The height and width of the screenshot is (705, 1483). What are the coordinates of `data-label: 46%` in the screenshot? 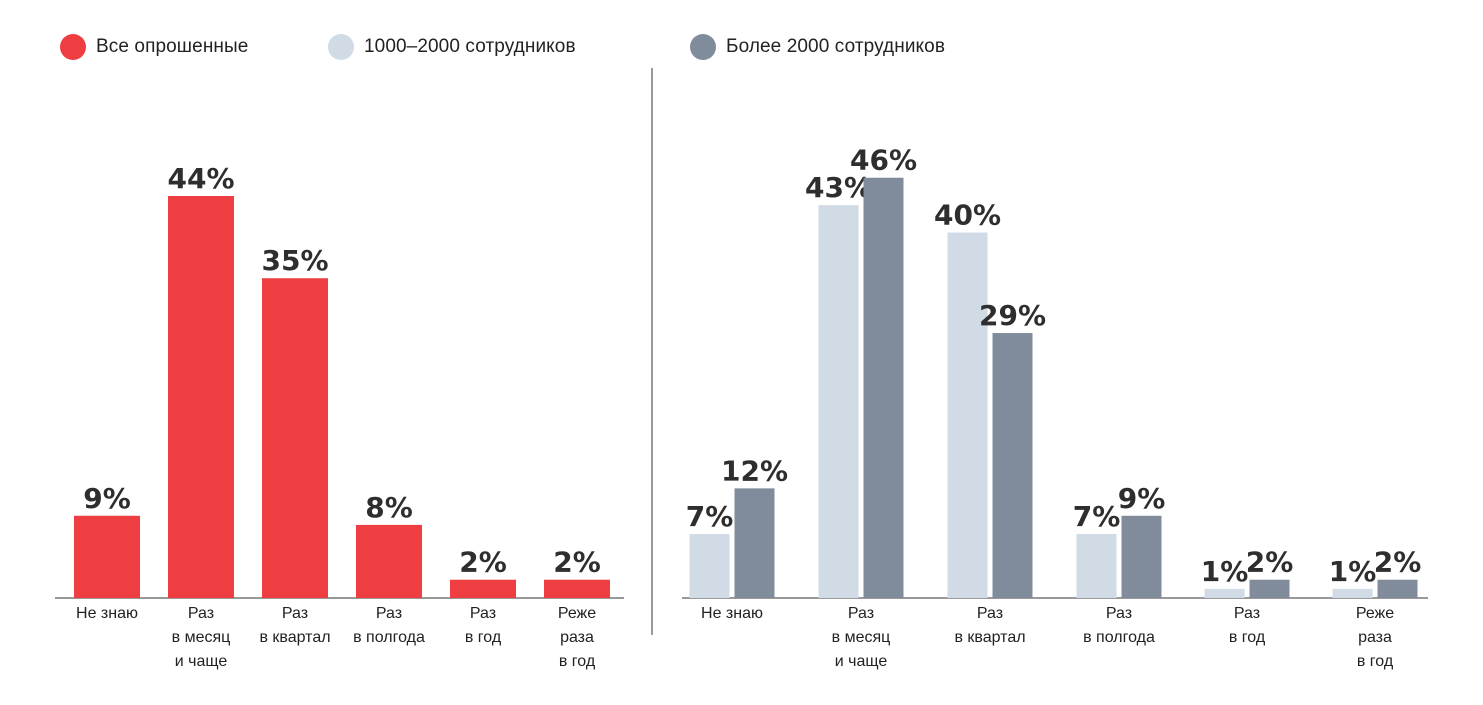 It's located at (883, 160).